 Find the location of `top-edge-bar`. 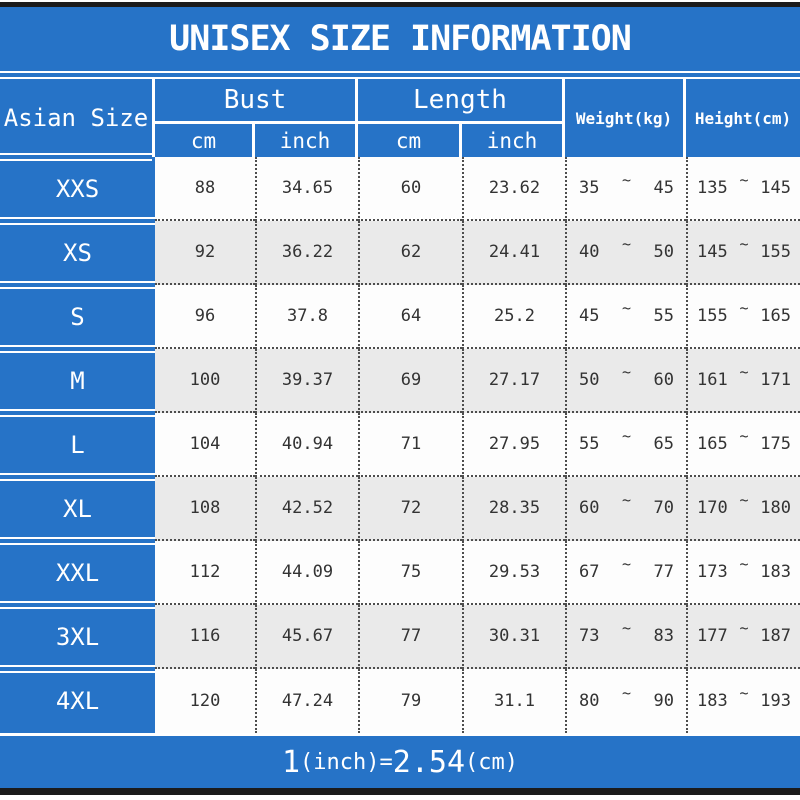

top-edge-bar is located at coordinates (400, 4).